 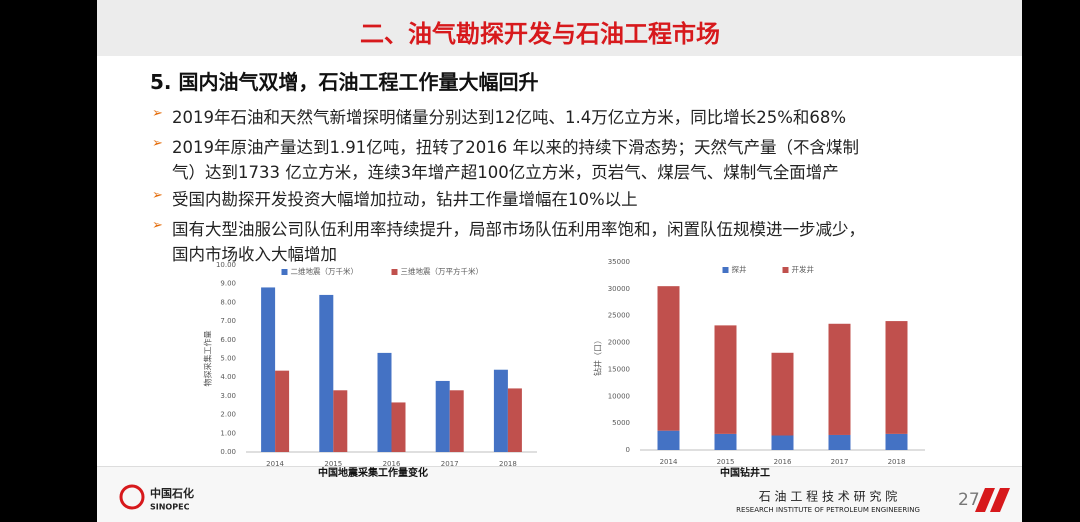 What do you see at coordinates (619, 262) in the screenshot?
I see `y-tick-label: 35000` at bounding box center [619, 262].